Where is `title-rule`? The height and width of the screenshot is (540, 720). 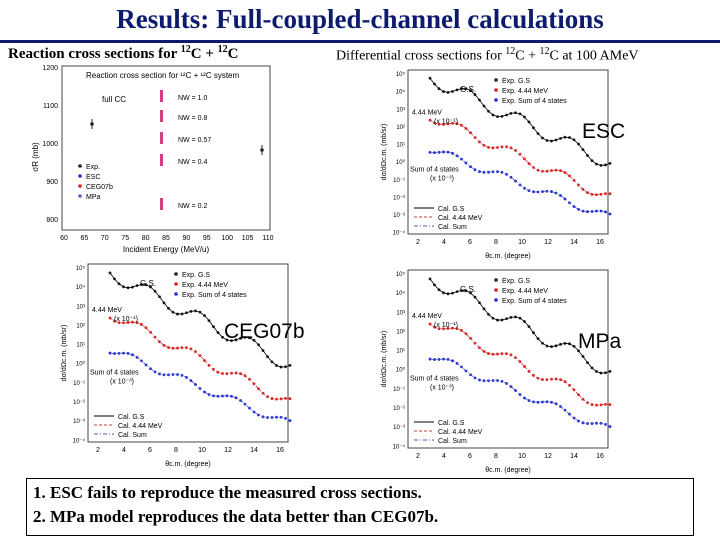
title-rule is located at coordinates (360, 41).